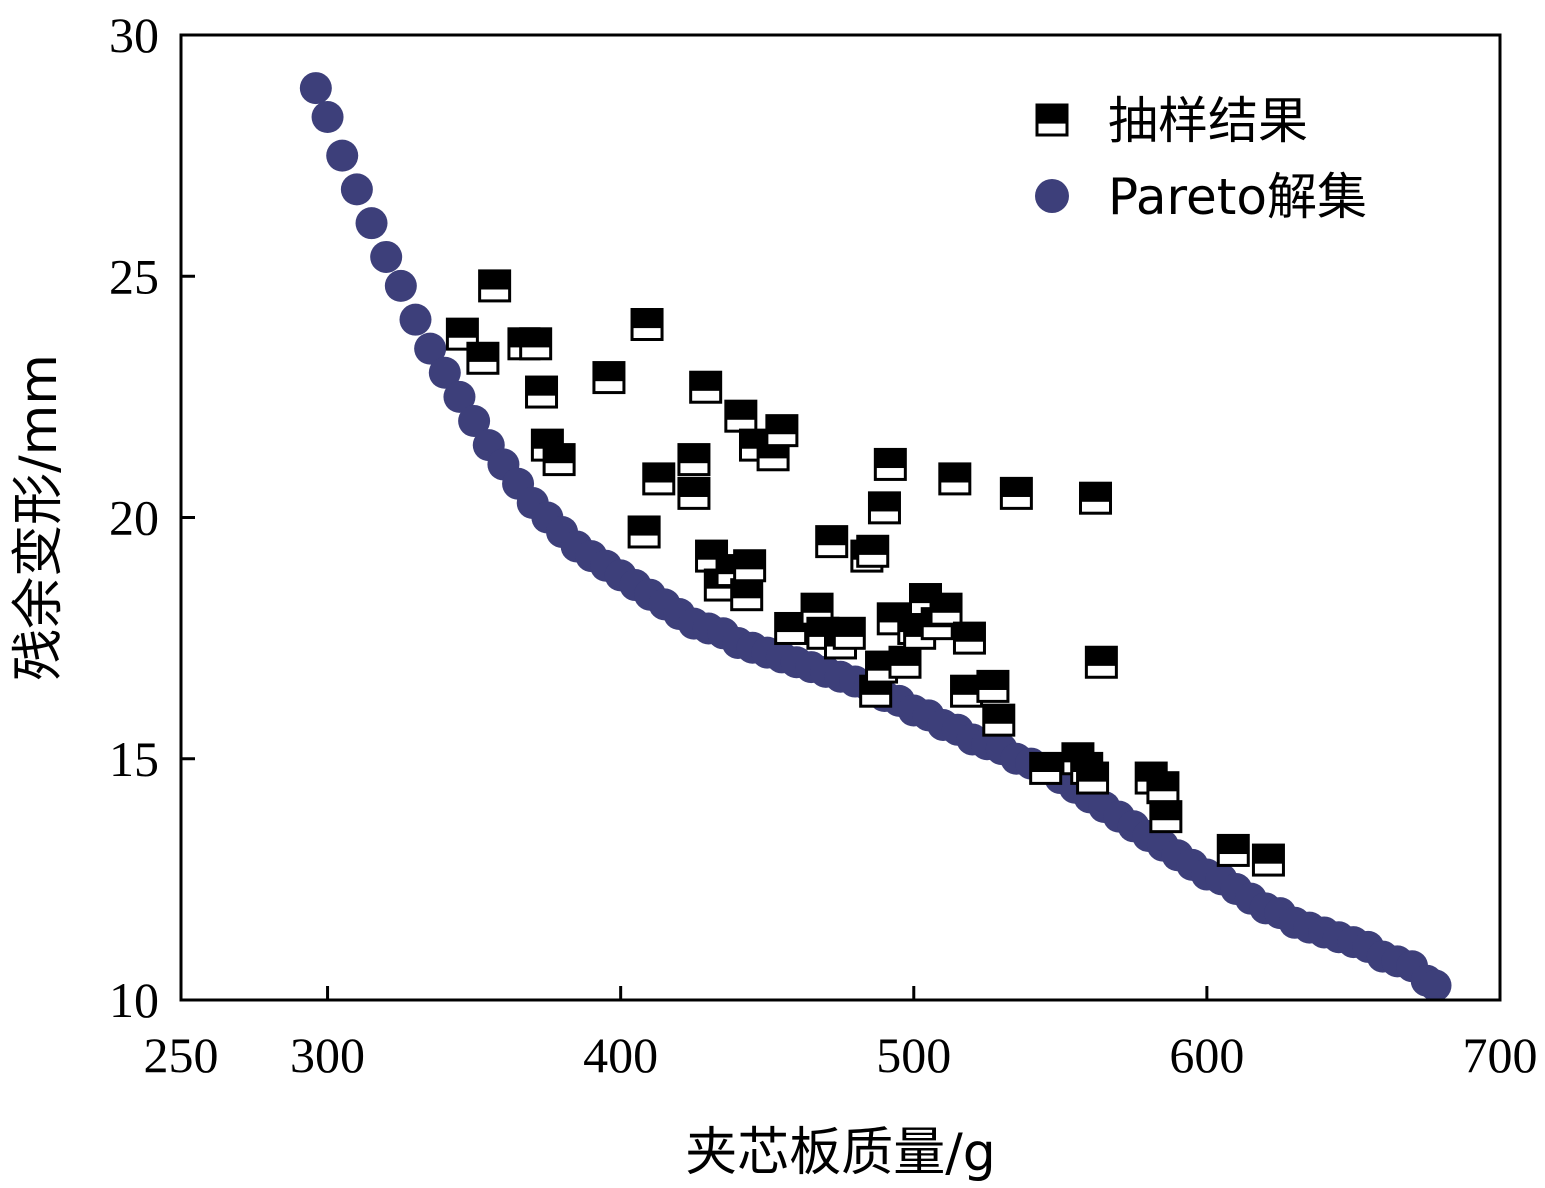 The height and width of the screenshot is (1188, 1545). What do you see at coordinates (327, 1055) in the screenshot?
I see `x-tick-label: 300` at bounding box center [327, 1055].